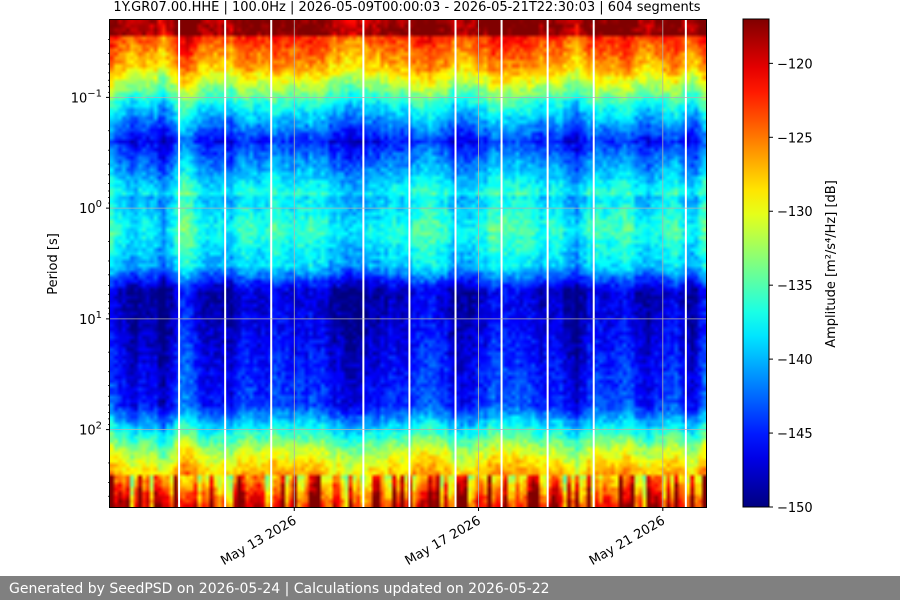 This screenshot has height=602, width=900. What do you see at coordinates (627, 540) in the screenshot?
I see `x-tick-label: May 21 2026` at bounding box center [627, 540].